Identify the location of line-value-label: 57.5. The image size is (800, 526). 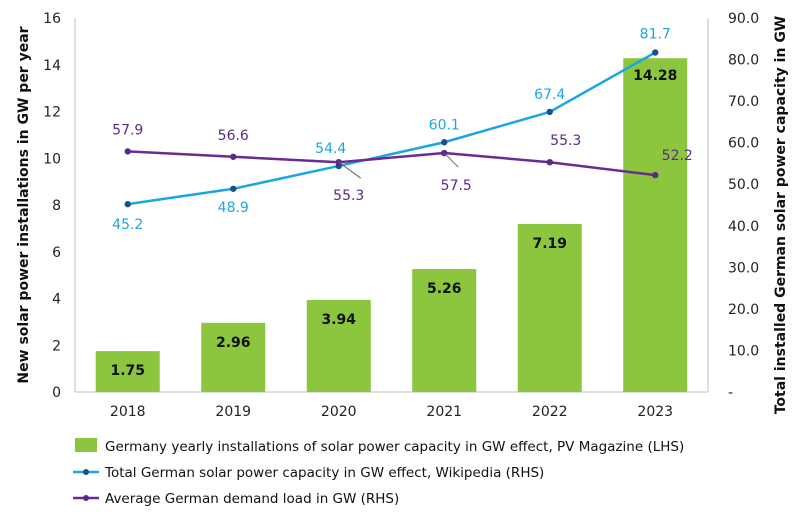
(456, 186).